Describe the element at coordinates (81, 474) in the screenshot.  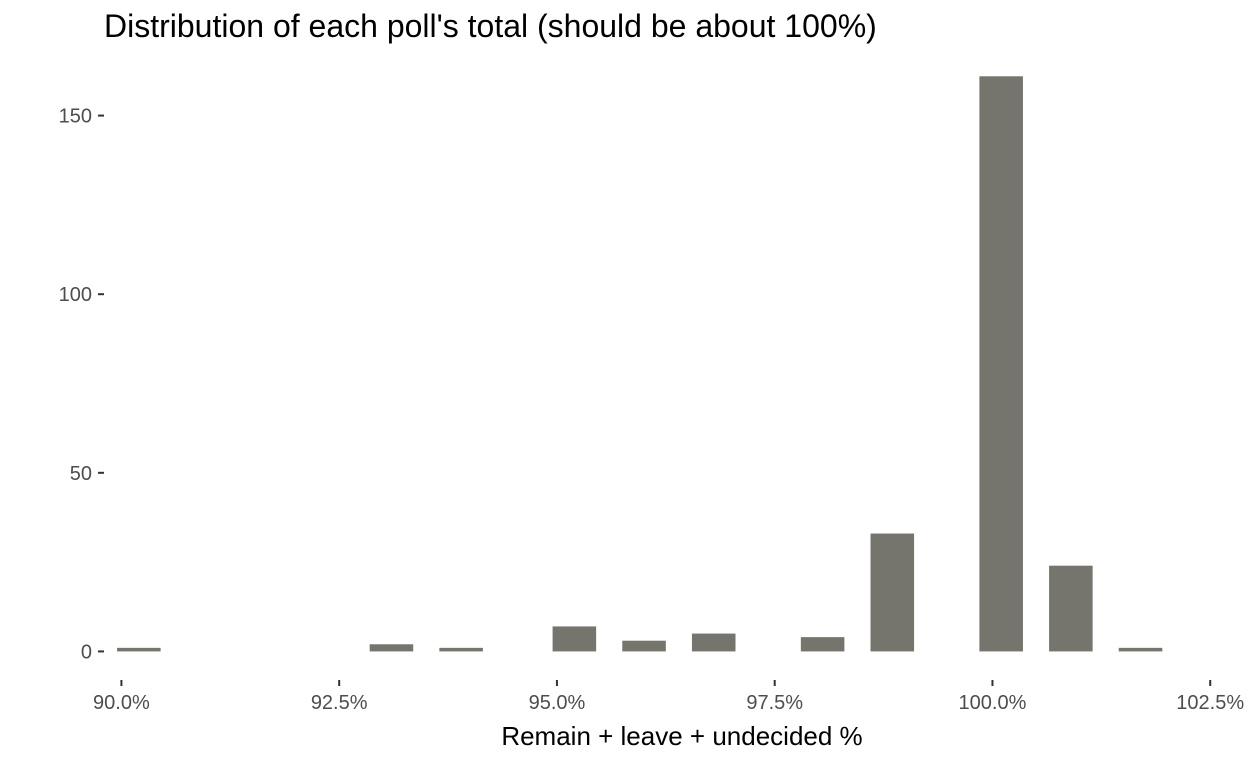
I see `y-tick-label-1: 50` at that location.